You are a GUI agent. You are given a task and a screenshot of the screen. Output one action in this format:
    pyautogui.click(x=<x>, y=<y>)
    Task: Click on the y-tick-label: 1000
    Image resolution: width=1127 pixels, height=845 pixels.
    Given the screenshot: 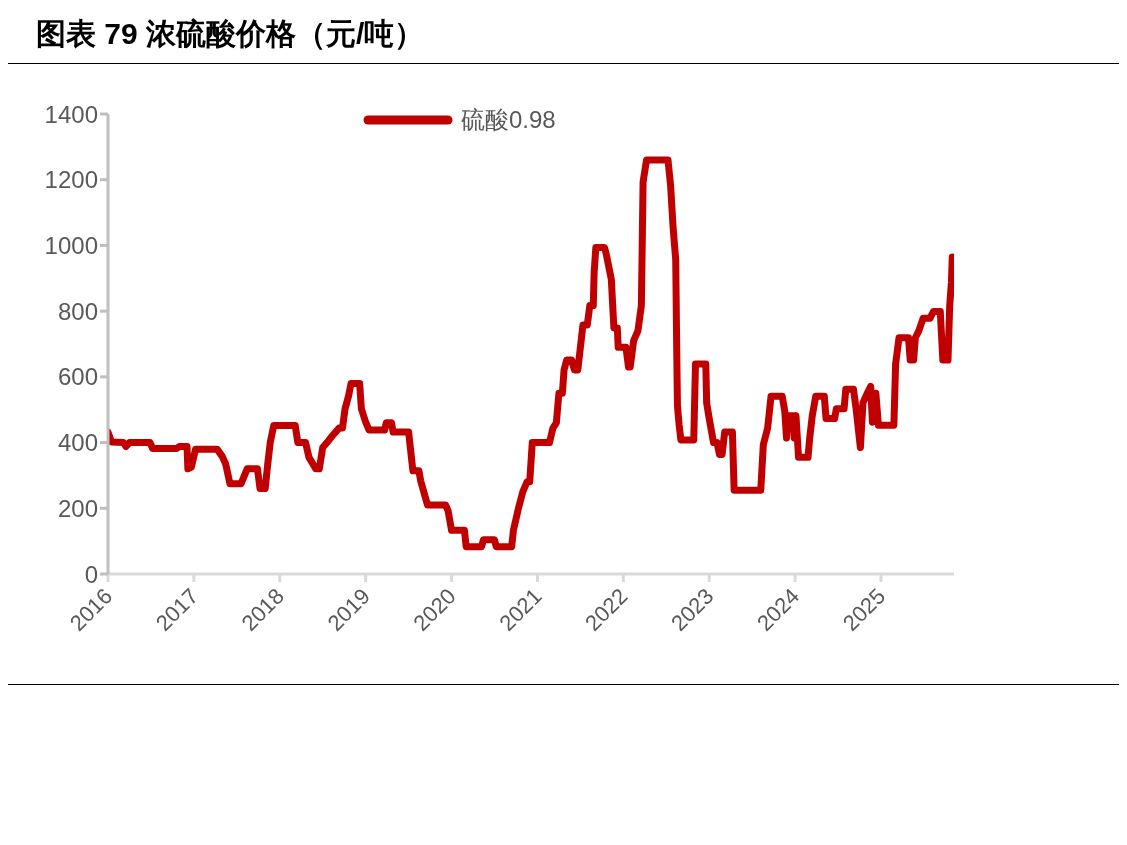 What is the action you would take?
    pyautogui.click(x=71, y=245)
    